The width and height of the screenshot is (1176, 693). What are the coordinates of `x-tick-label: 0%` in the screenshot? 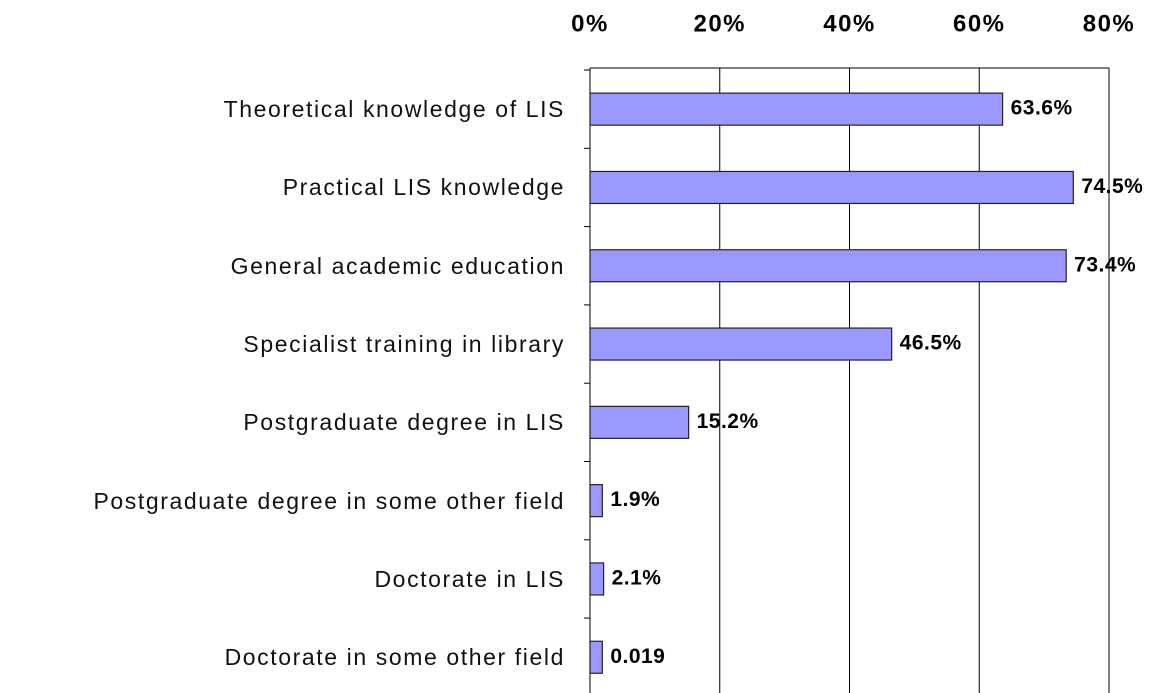 It's located at (590, 23).